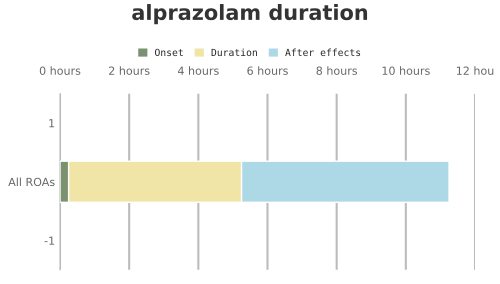 This screenshot has width=500, height=284. I want to click on legend-label: Duration, so click(234, 52).